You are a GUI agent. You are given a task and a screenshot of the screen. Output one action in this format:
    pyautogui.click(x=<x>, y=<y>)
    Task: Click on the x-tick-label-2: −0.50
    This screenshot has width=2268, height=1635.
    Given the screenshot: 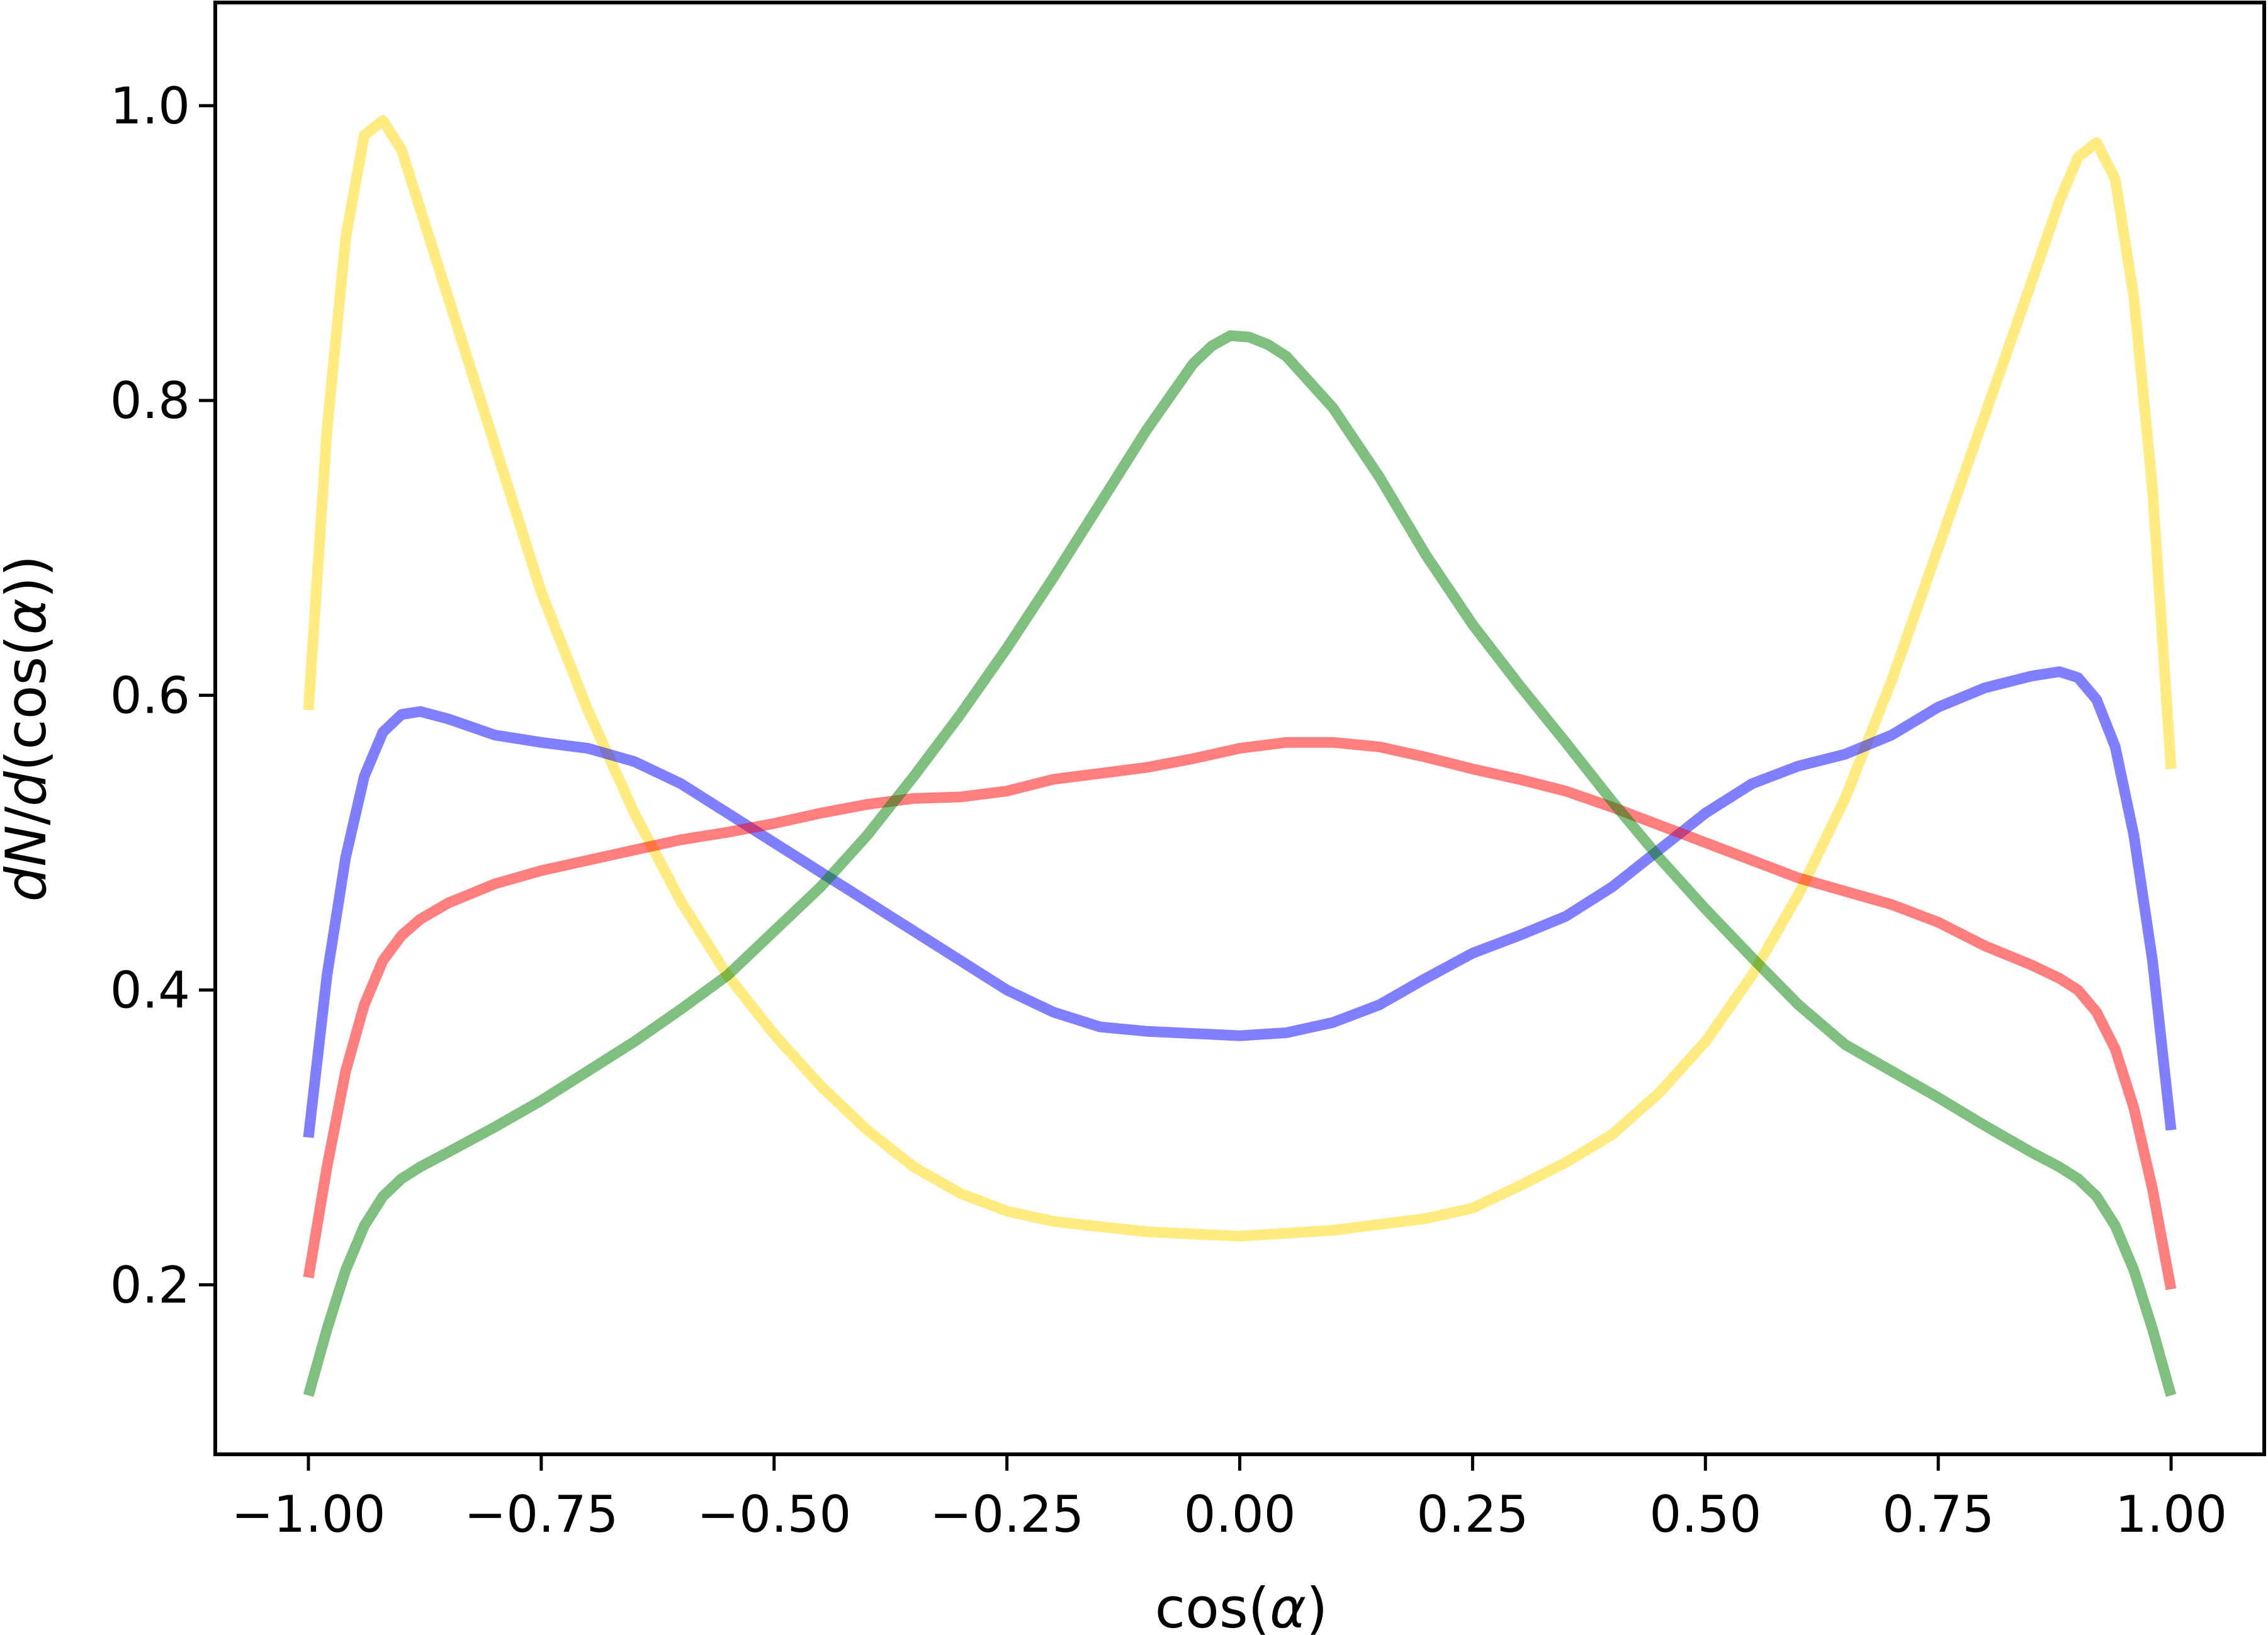 What is the action you would take?
    pyautogui.click(x=774, y=1514)
    